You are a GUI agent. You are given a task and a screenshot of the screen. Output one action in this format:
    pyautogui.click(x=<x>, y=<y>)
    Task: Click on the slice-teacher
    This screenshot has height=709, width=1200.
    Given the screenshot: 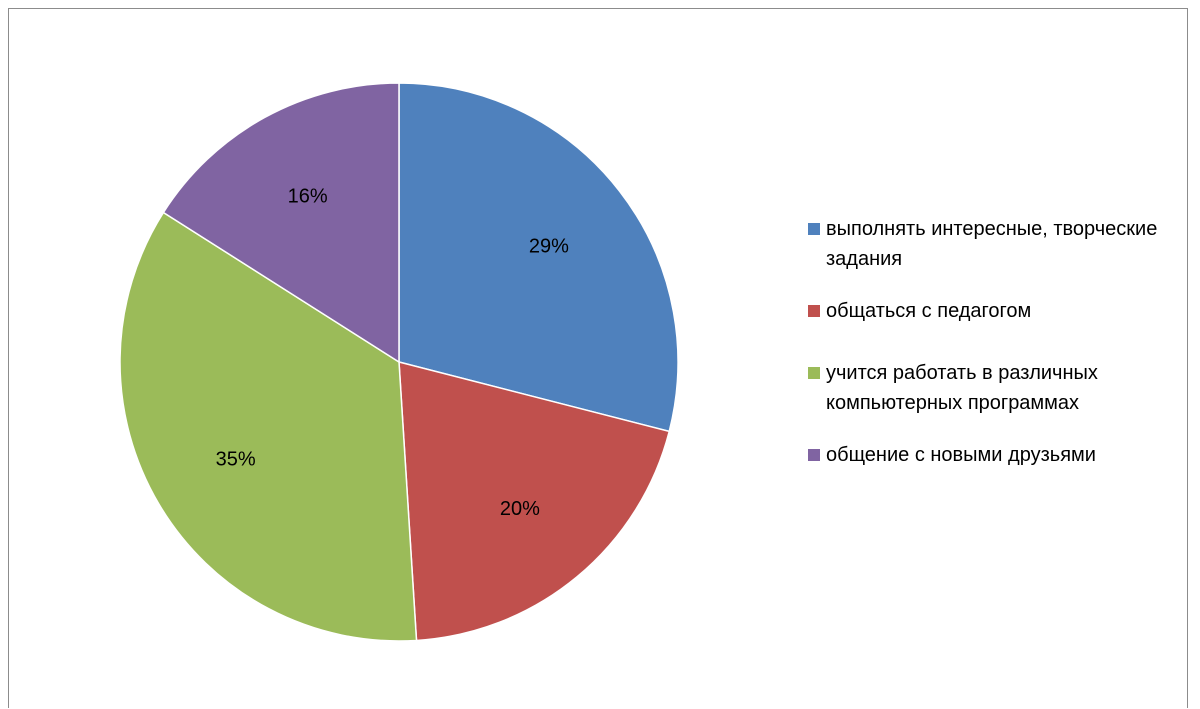 What is the action you would take?
    pyautogui.click(x=534, y=501)
    